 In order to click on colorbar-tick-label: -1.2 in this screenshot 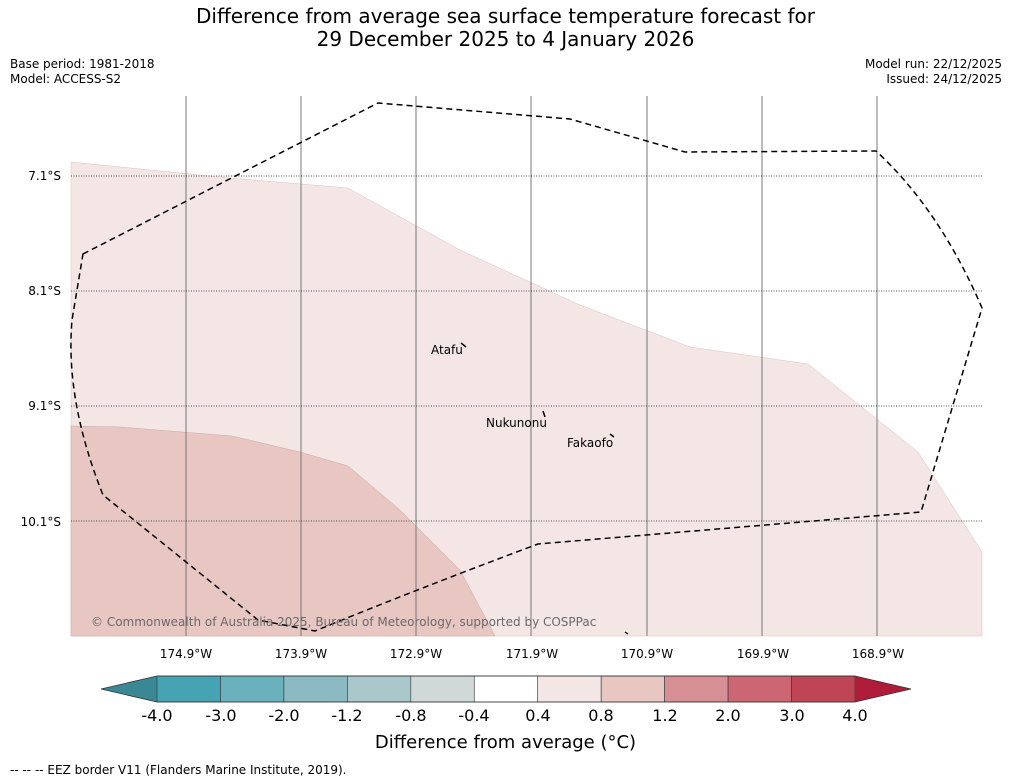, I will do `click(347, 715)`.